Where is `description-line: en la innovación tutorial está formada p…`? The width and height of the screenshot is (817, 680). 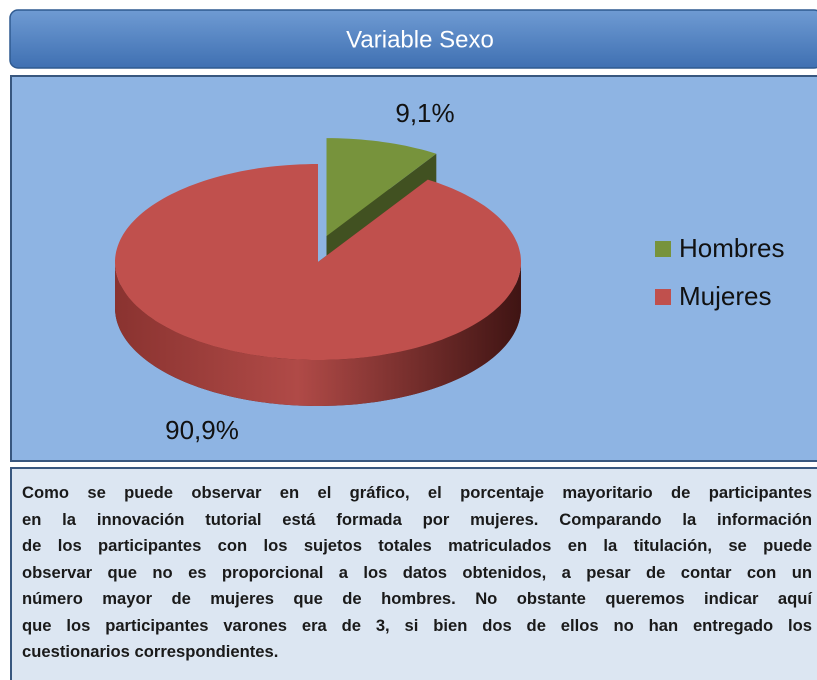
description-line: en la innovación tutorial está formada p… is located at coordinates (417, 519).